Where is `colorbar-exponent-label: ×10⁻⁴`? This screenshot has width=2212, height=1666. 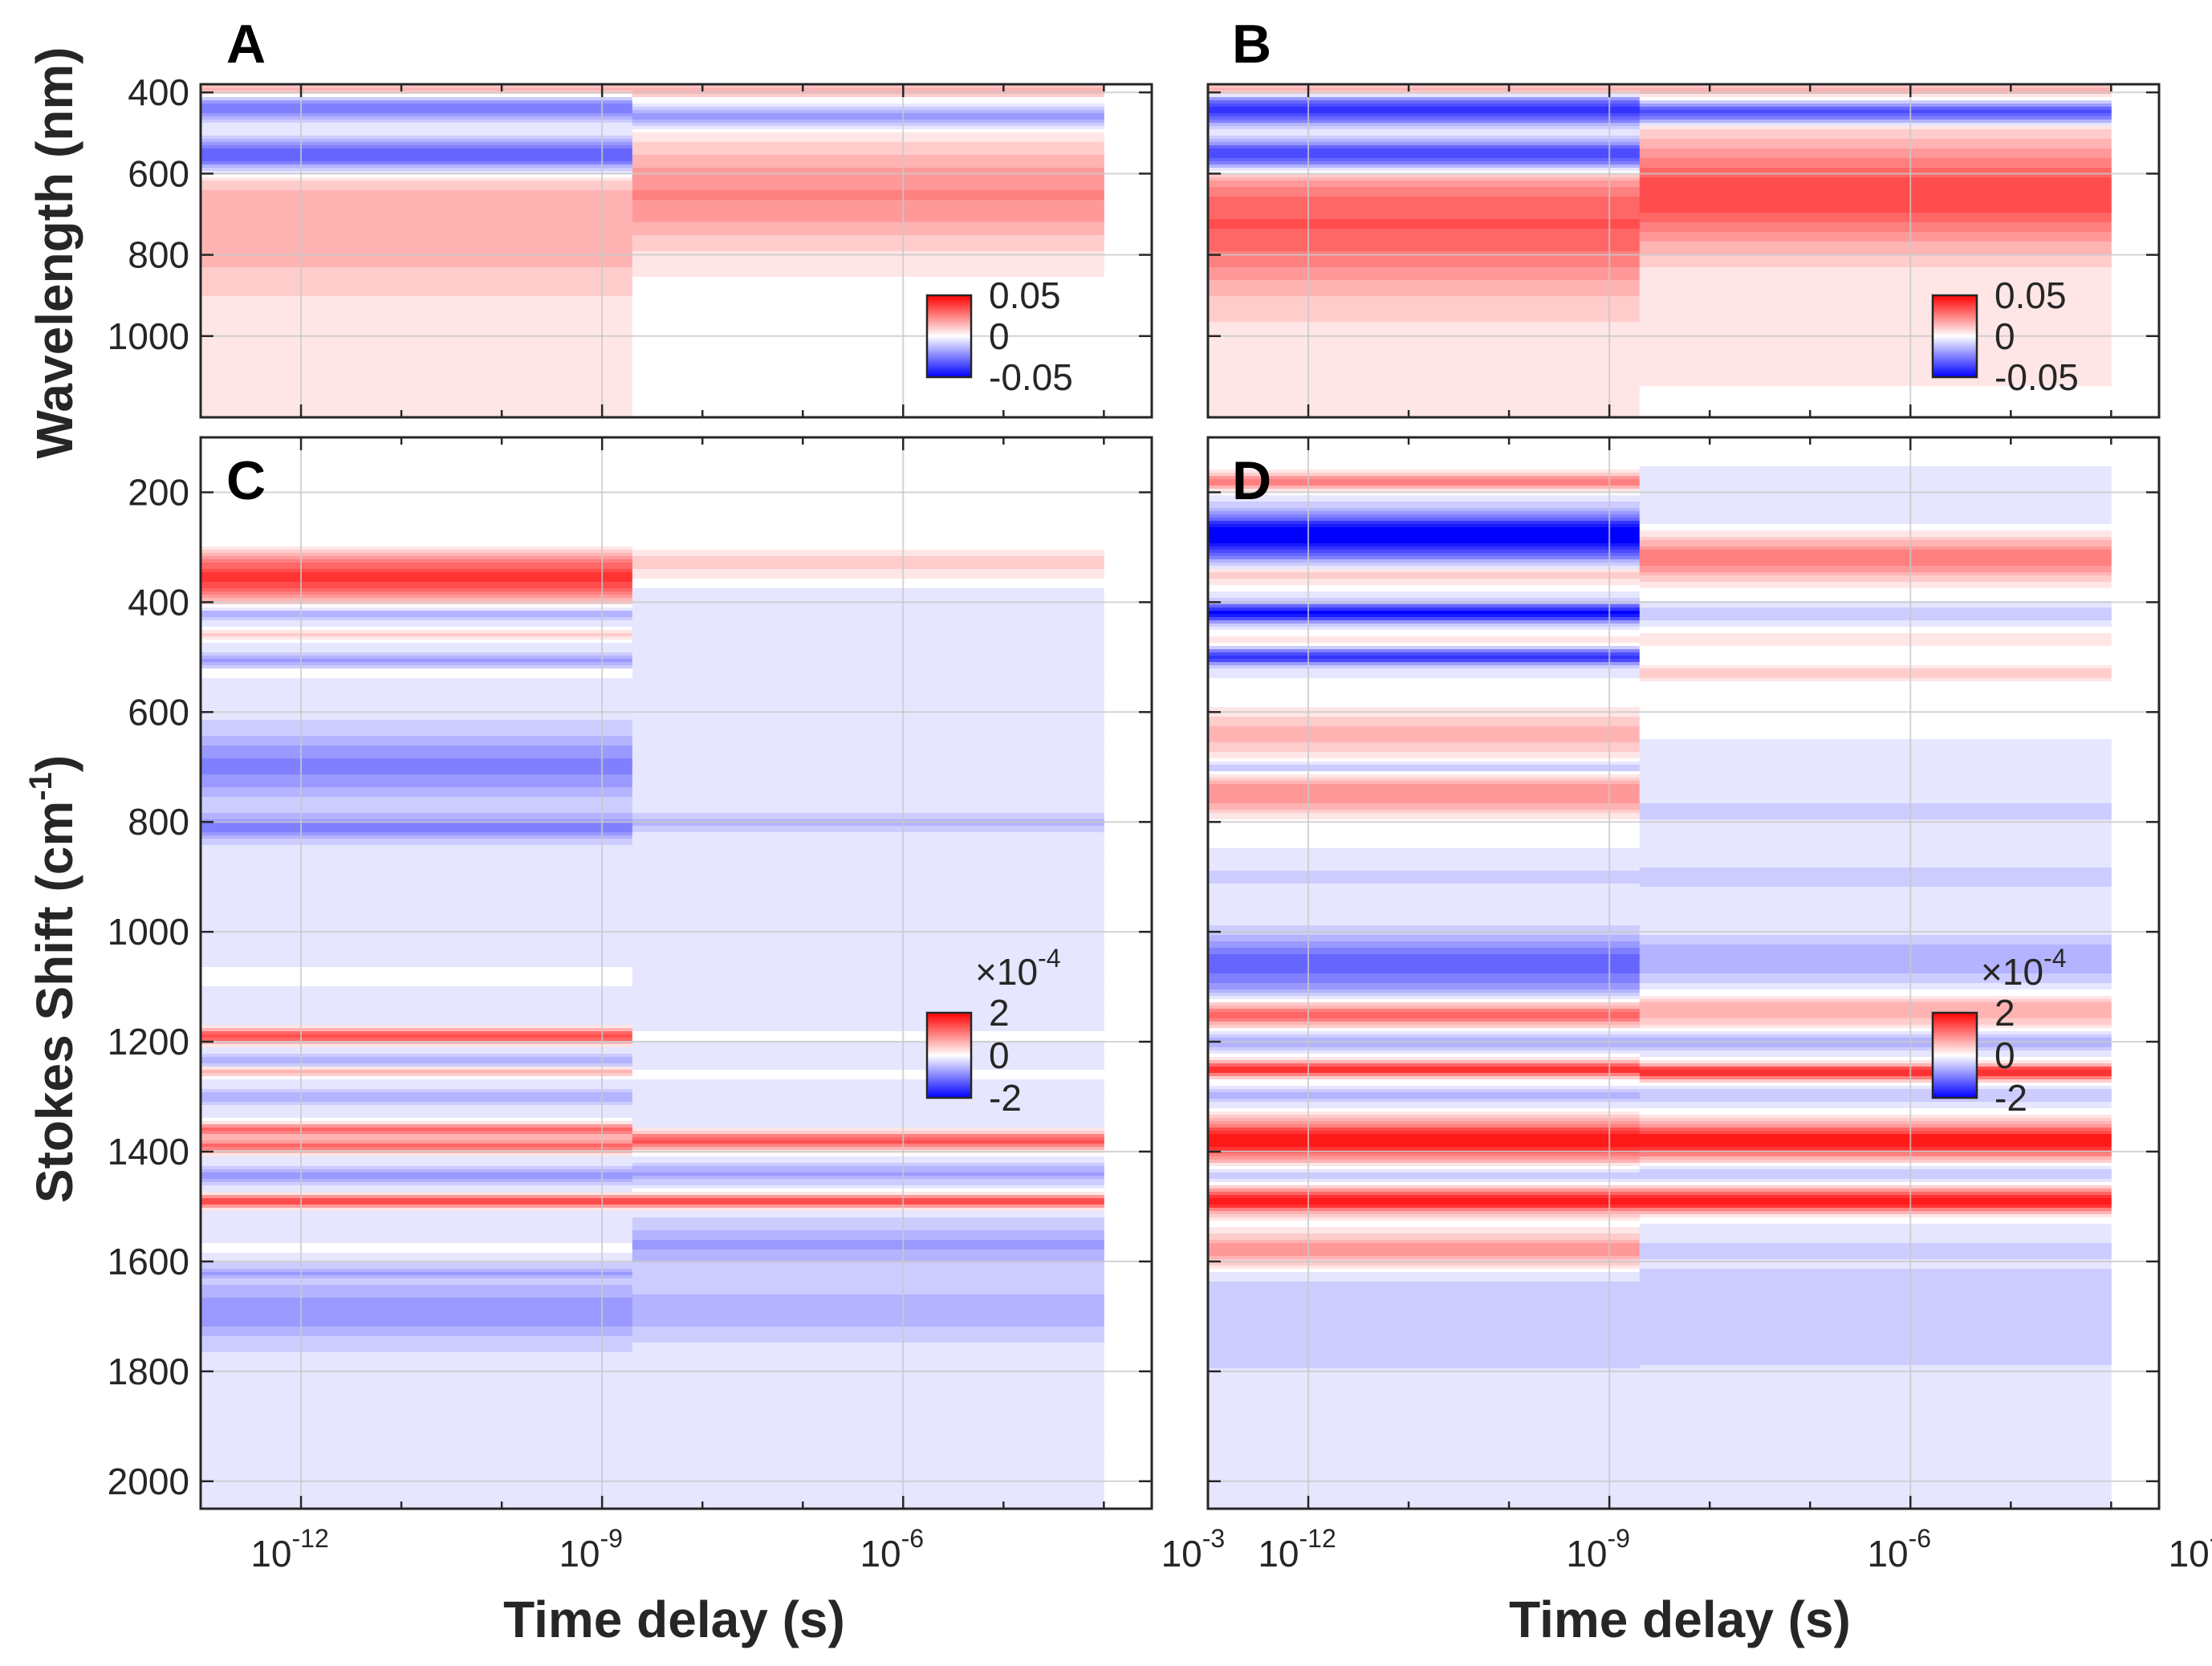 colorbar-exponent-label: ×10⁻⁴ is located at coordinates (2024, 968).